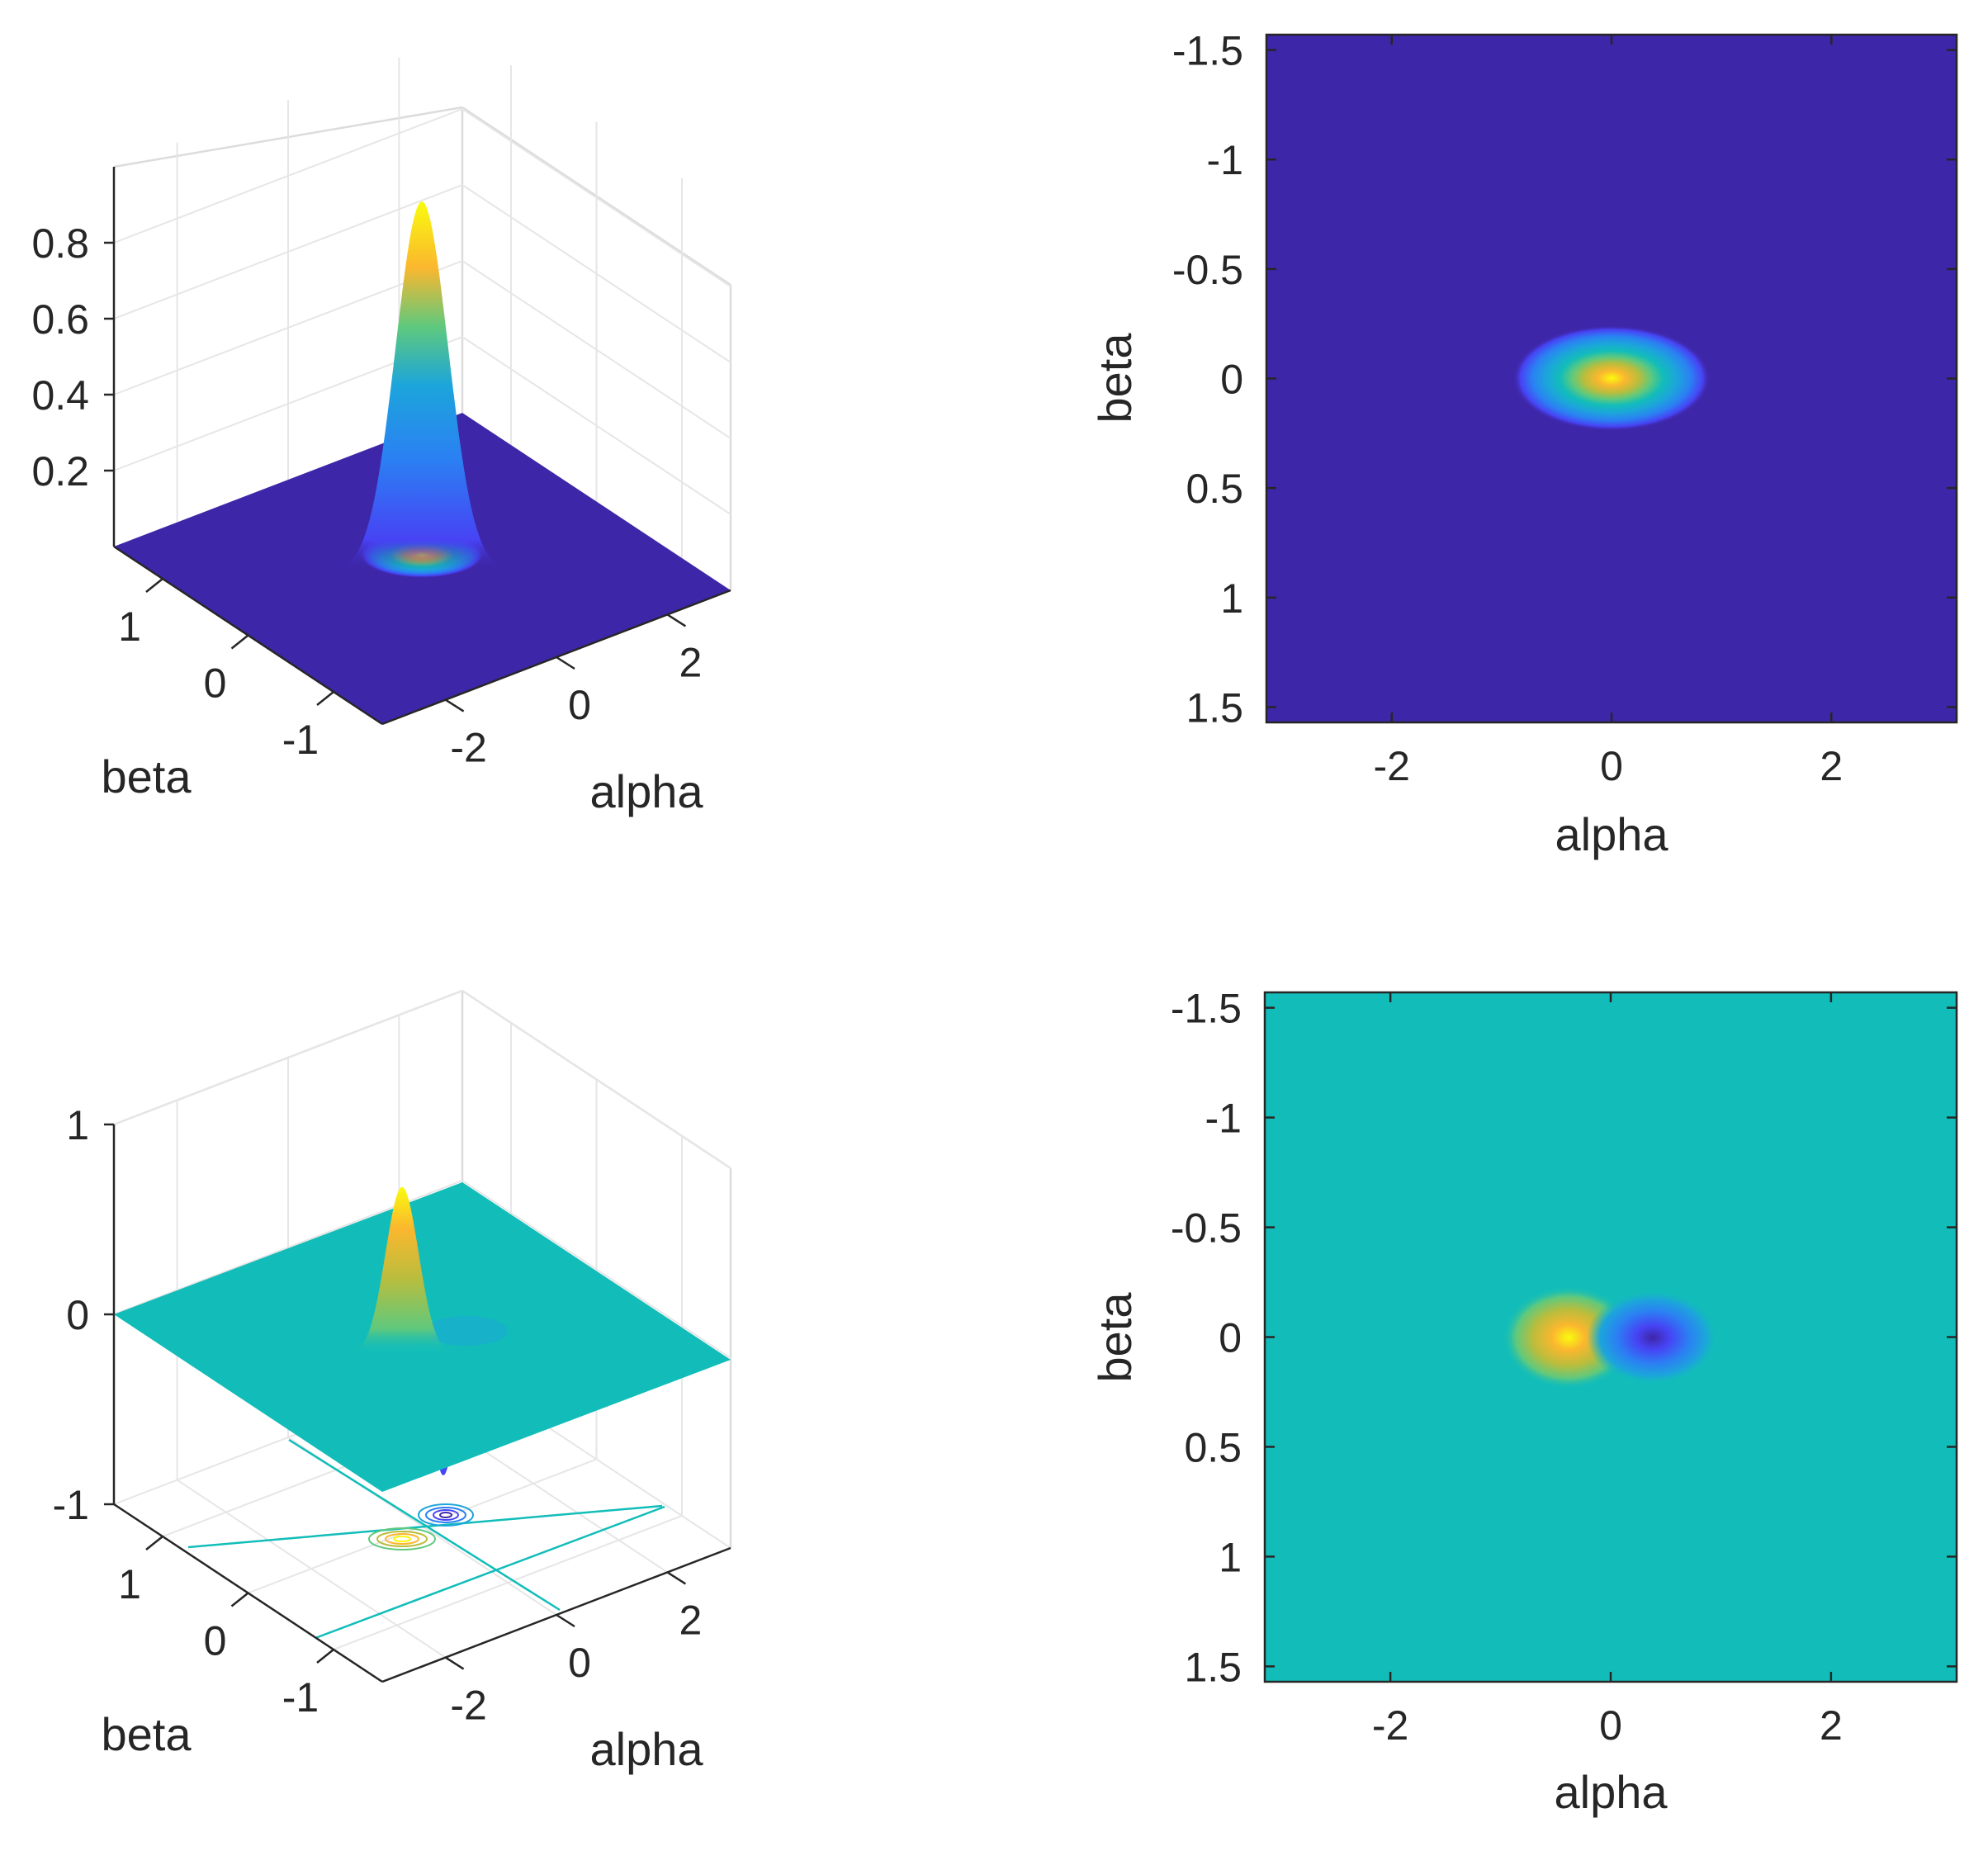 The image size is (1988, 1851). What do you see at coordinates (466, 1331) in the screenshot?
I see `surface-trough-rim` at bounding box center [466, 1331].